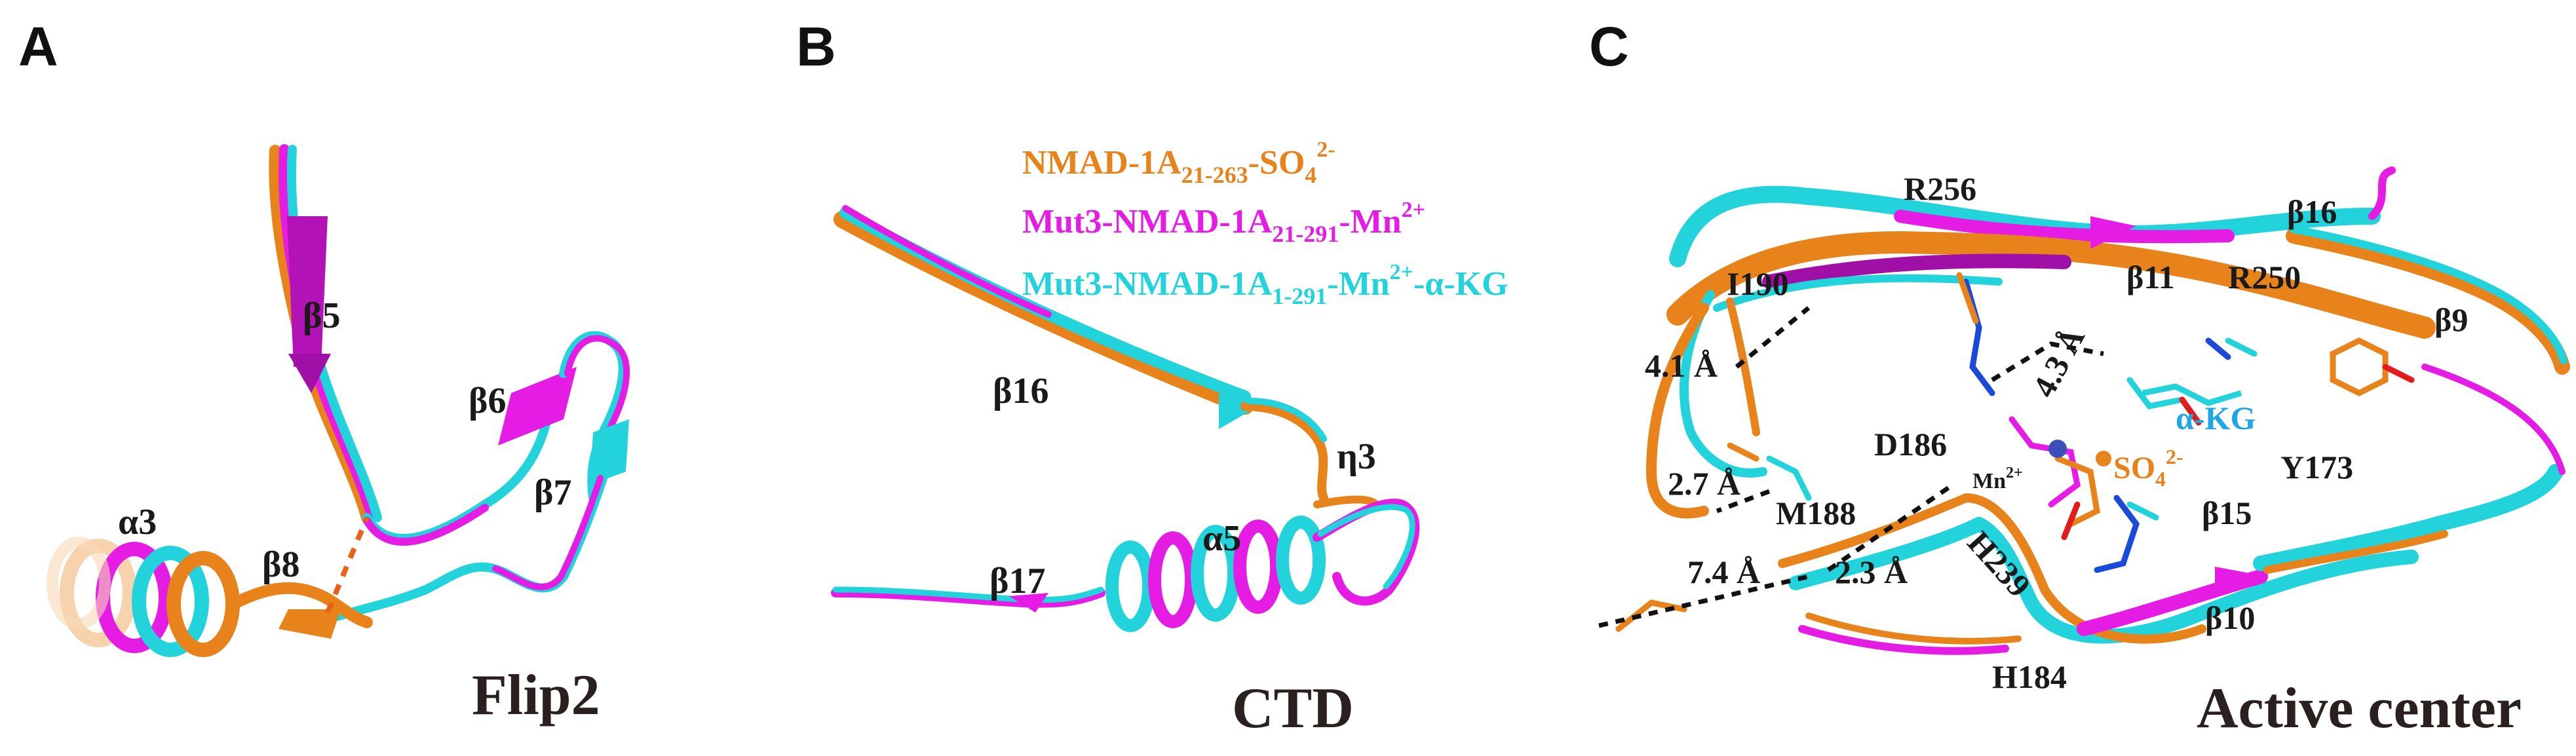 The height and width of the screenshot is (756, 2576). What do you see at coordinates (1609, 47) in the screenshot?
I see `panel-c-letter: C` at bounding box center [1609, 47].